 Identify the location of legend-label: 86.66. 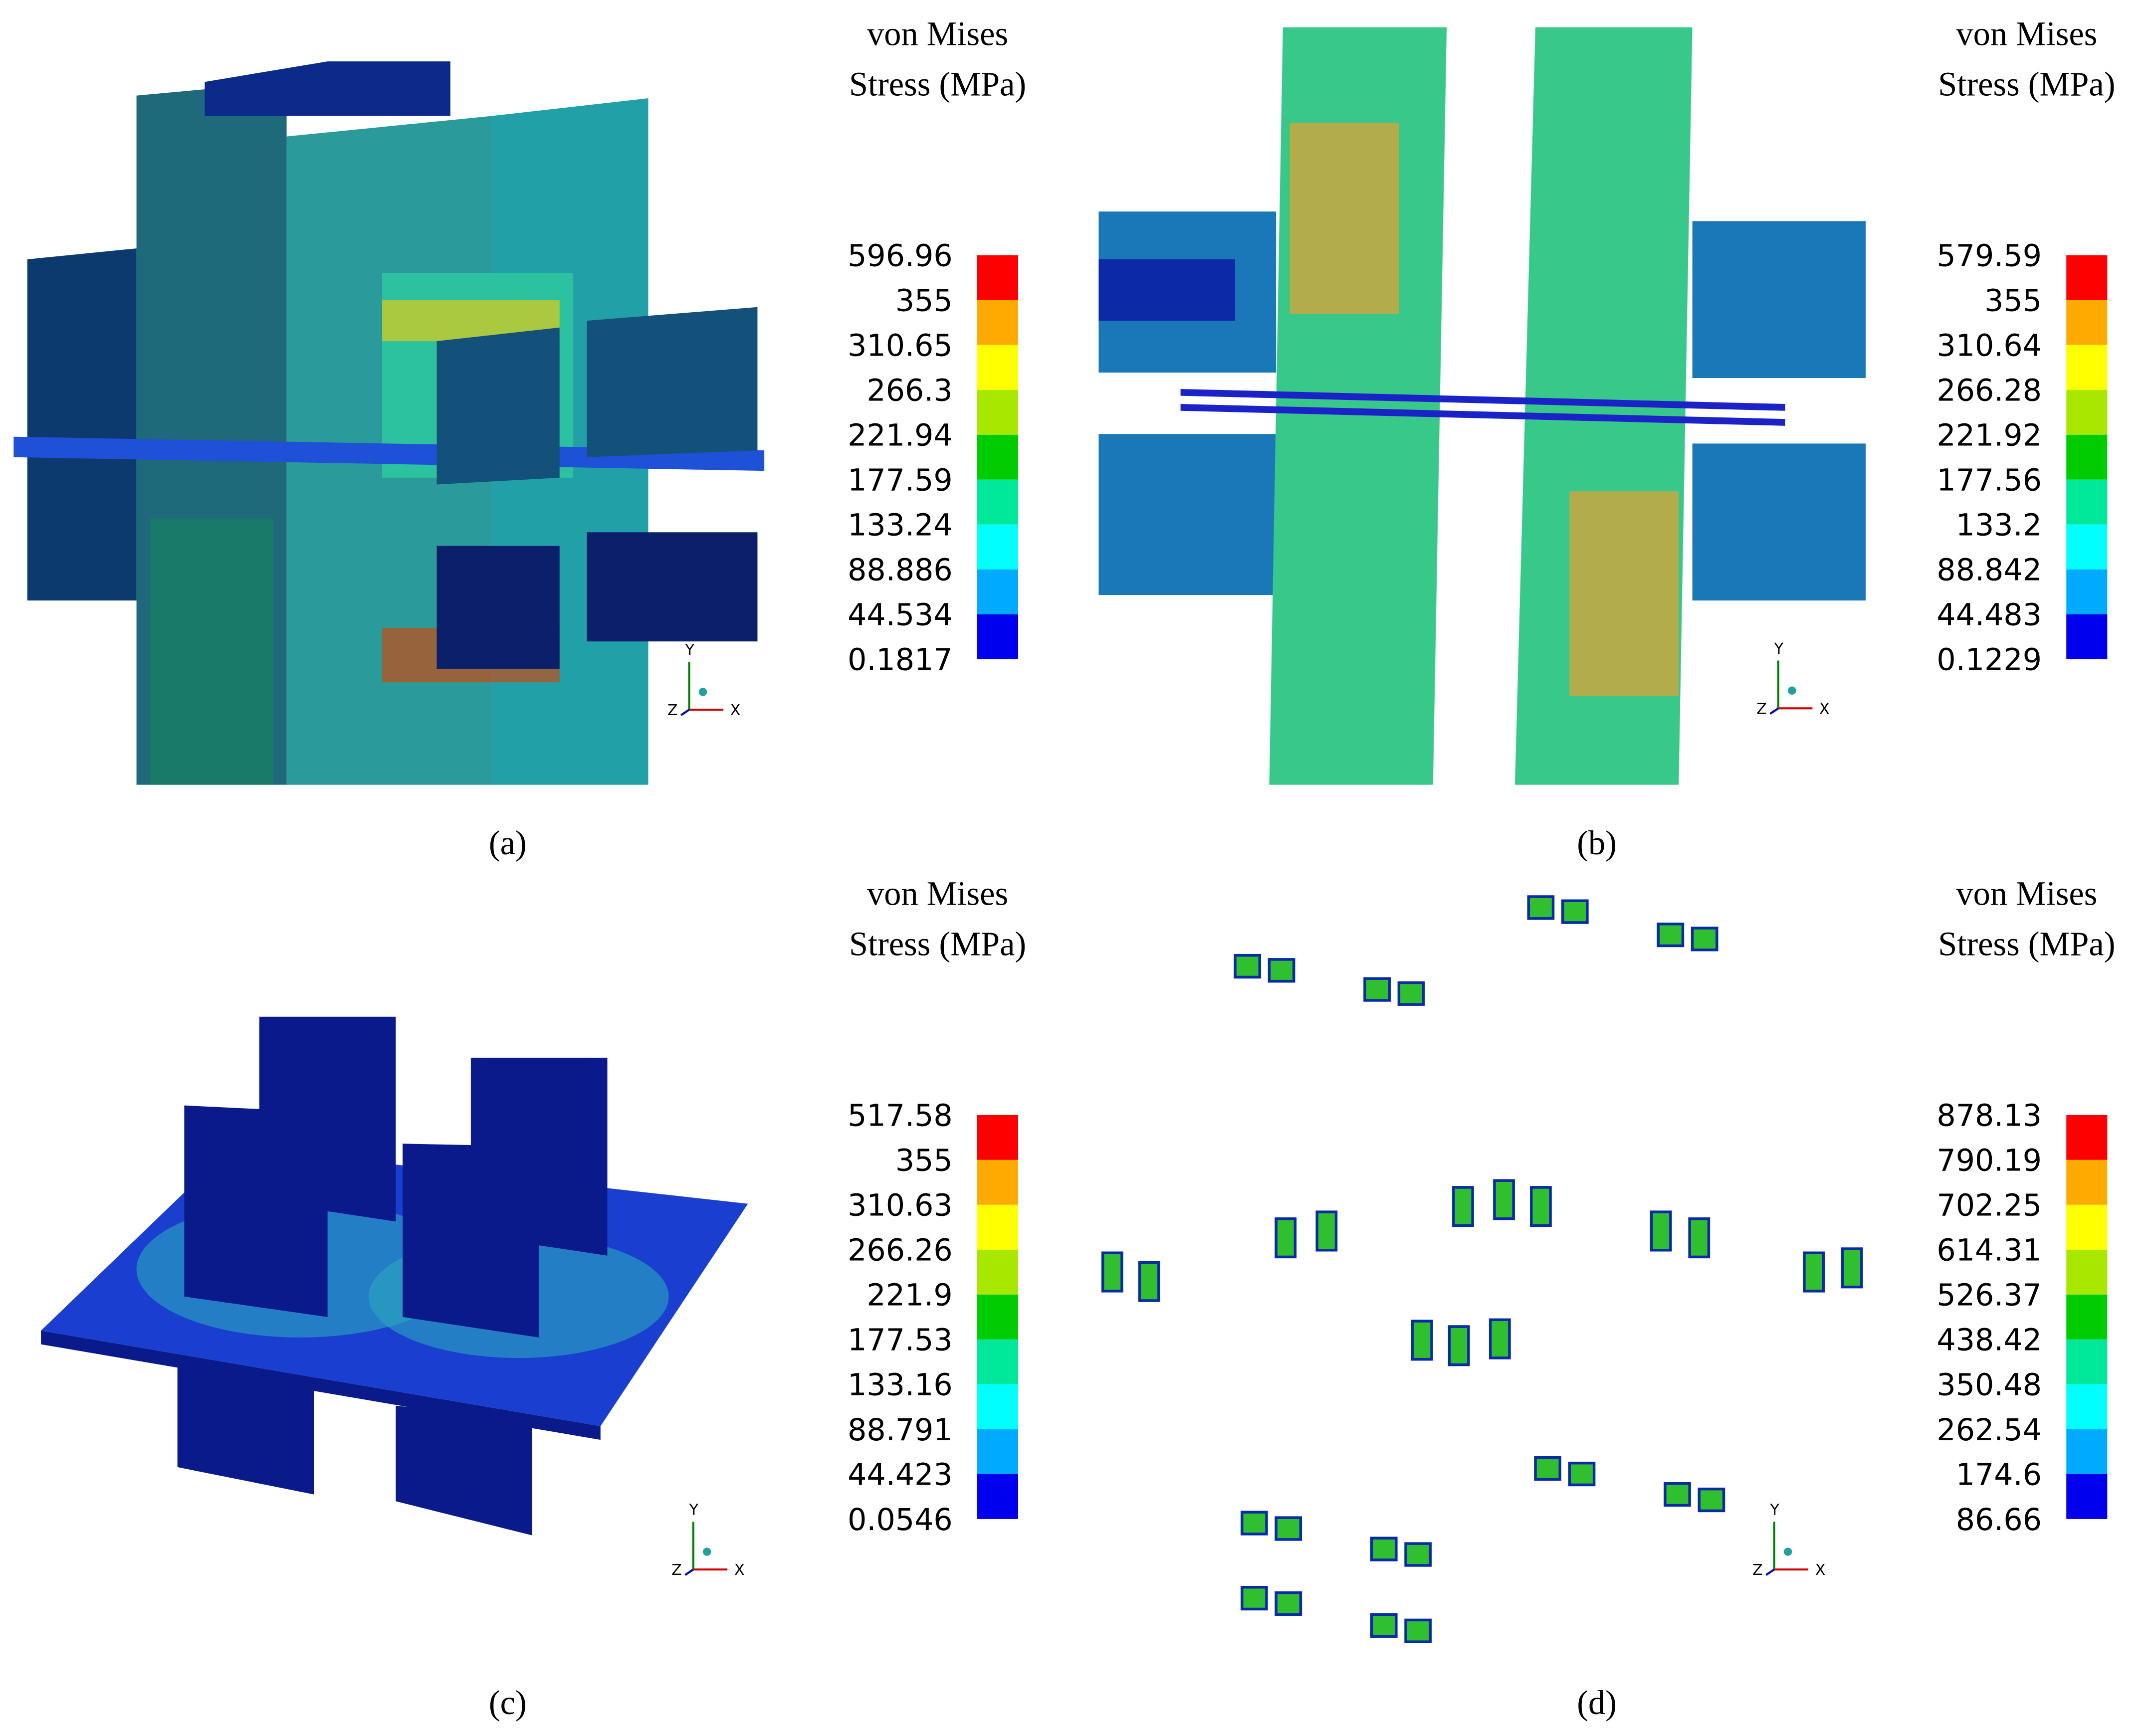
(1999, 1520).